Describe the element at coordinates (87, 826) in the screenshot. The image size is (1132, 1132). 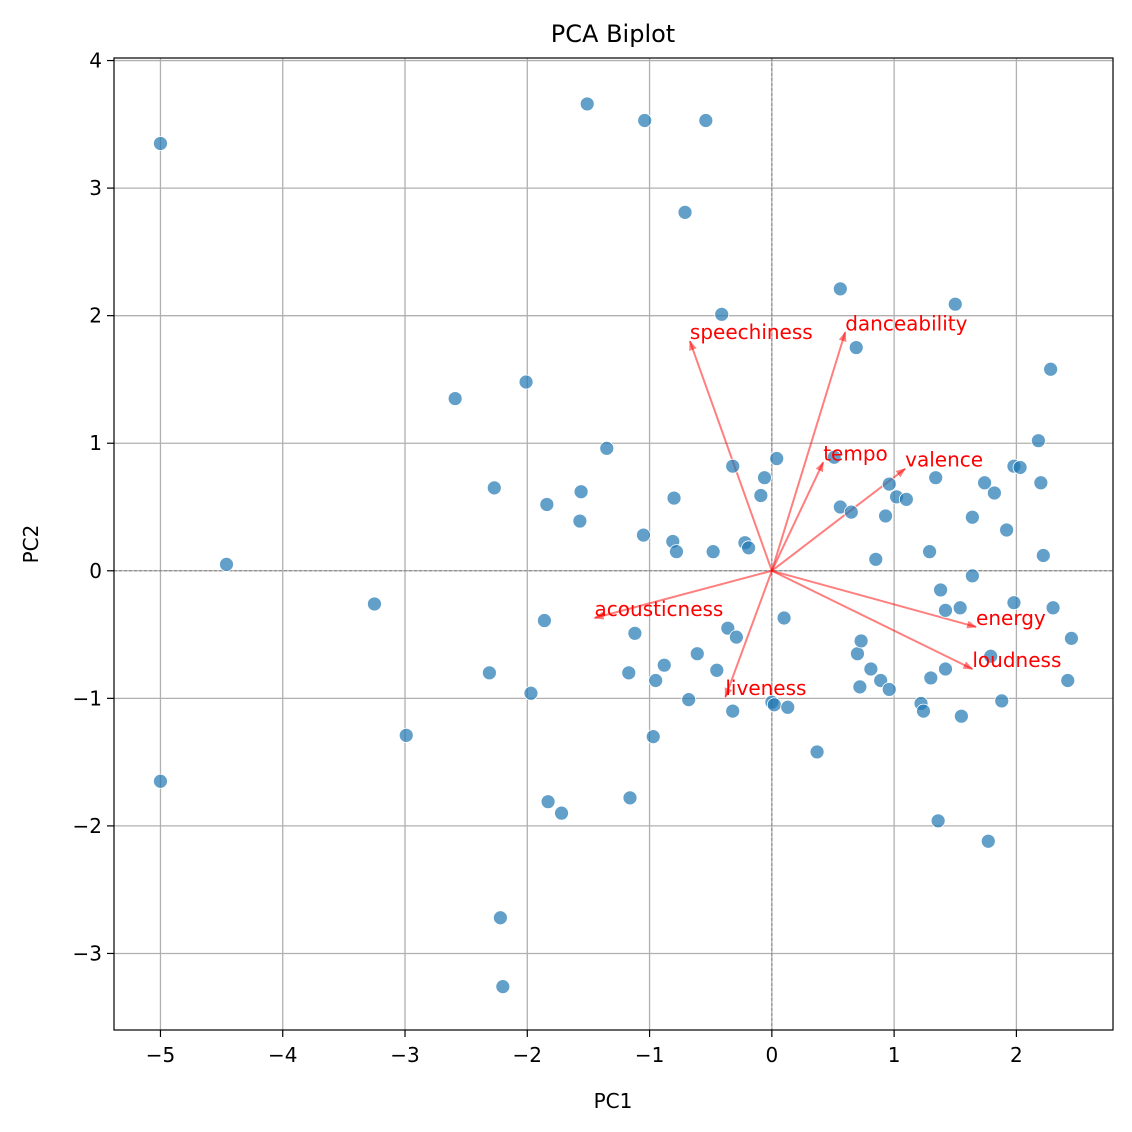
I see `y-tick-label: −2` at that location.